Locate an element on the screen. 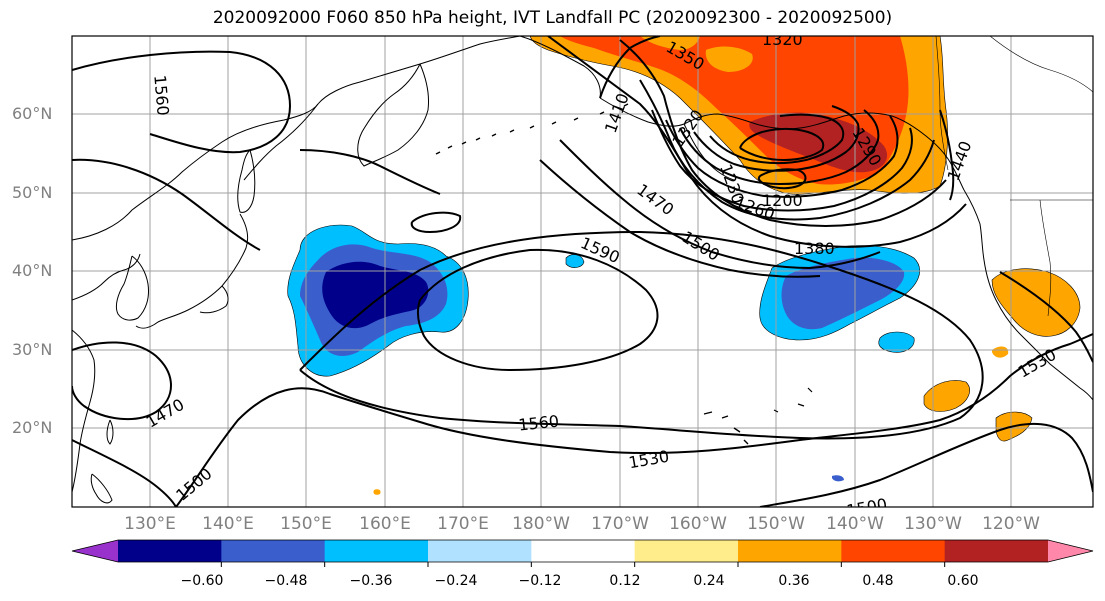  colorbar-tick-label: −0.48 is located at coordinates (286, 581).